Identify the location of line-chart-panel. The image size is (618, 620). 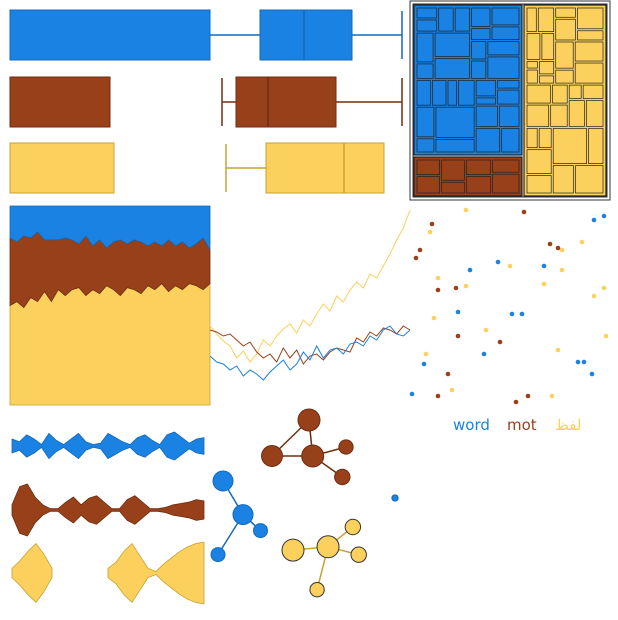
(310, 295).